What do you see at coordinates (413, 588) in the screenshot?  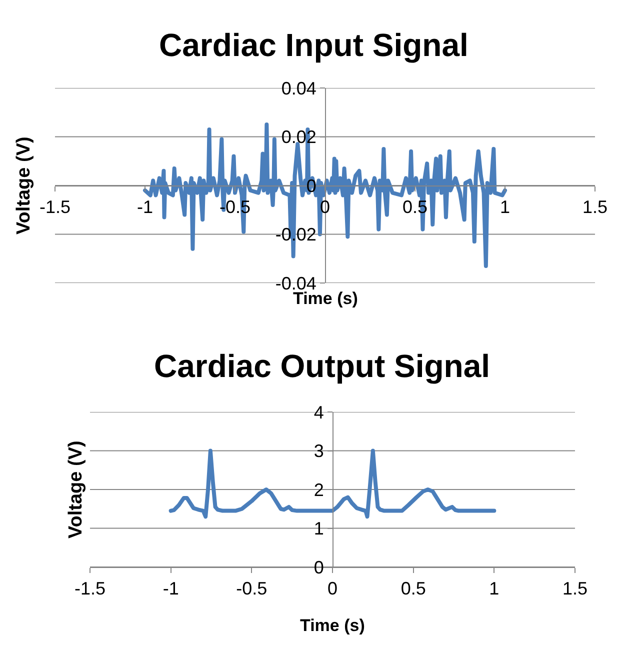 I see `x-tick-label: 0.5` at bounding box center [413, 588].